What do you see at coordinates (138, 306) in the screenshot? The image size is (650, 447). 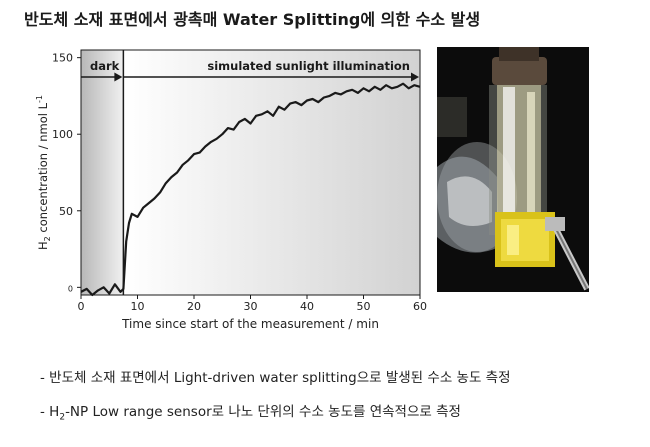 I see `x-tick-label: 10` at bounding box center [138, 306].